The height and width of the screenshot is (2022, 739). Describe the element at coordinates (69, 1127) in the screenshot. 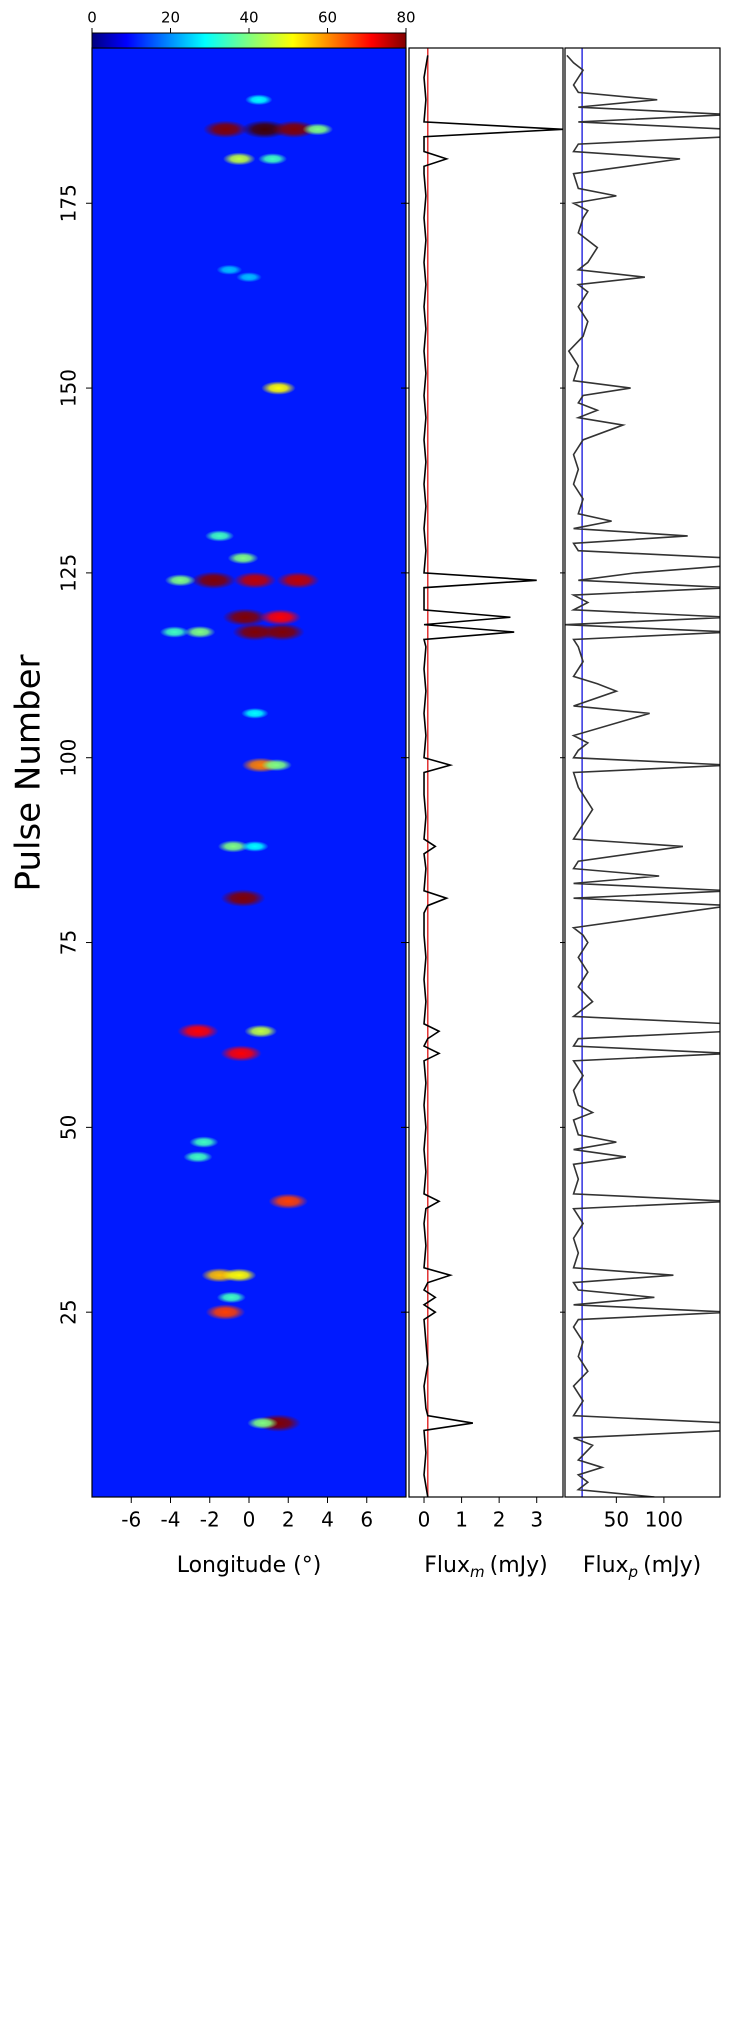

I see `y-tick-label: 50` at that location.